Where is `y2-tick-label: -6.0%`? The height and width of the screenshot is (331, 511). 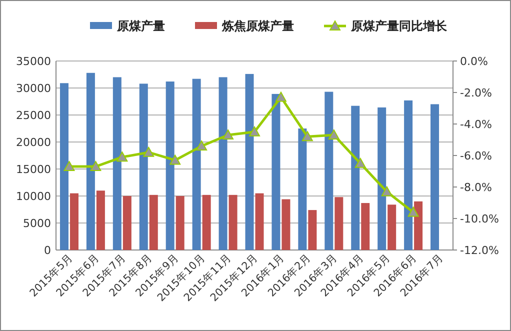 y2-tick-label: -6.0% is located at coordinates (476, 156).